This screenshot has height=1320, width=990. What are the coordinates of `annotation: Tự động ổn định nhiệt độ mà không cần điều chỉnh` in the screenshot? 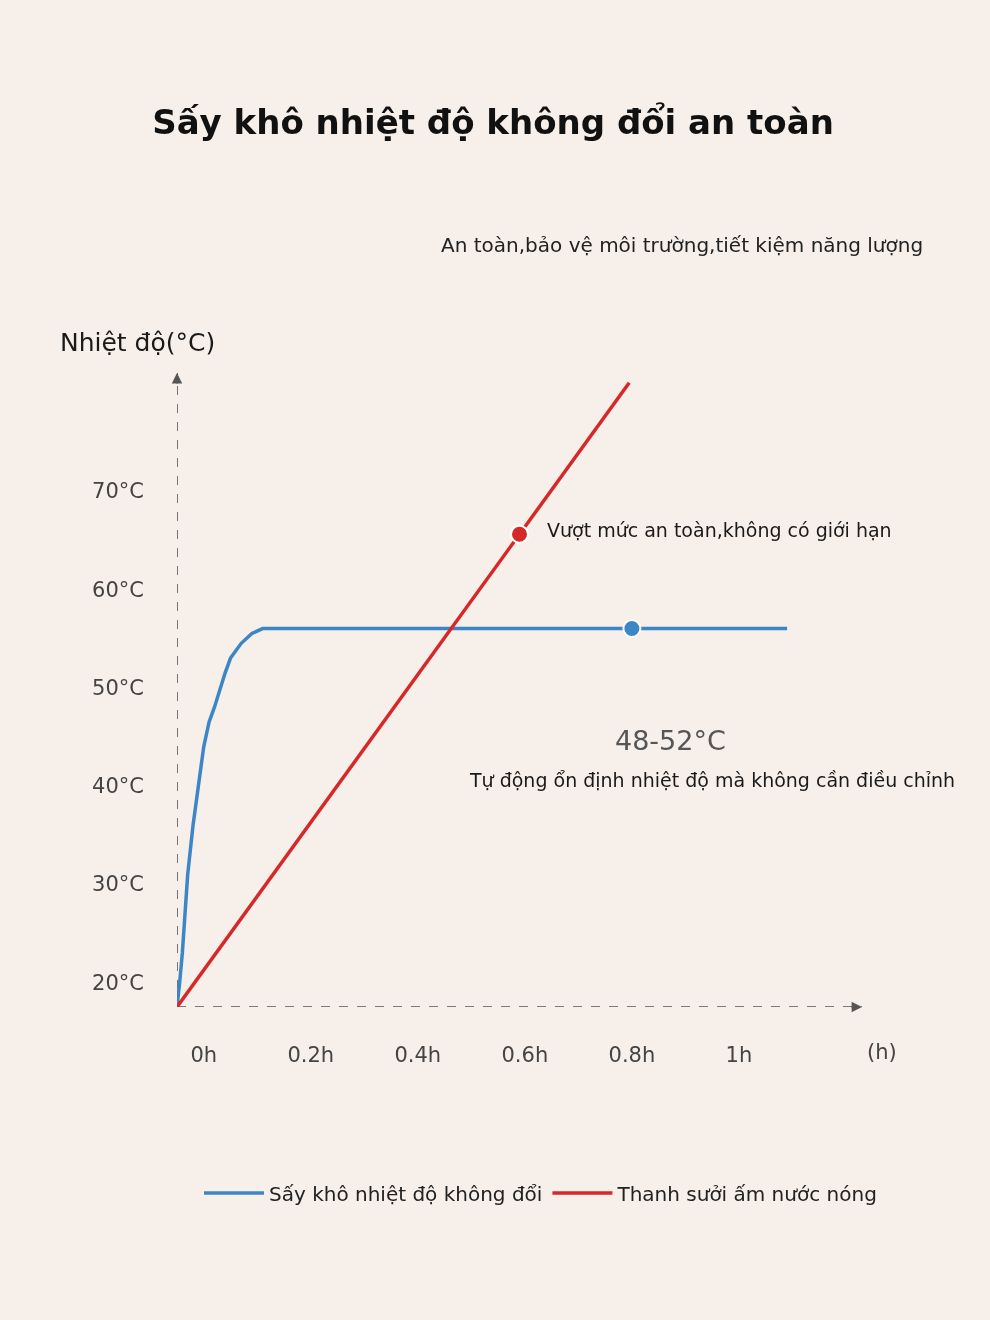 It's located at (712, 780).